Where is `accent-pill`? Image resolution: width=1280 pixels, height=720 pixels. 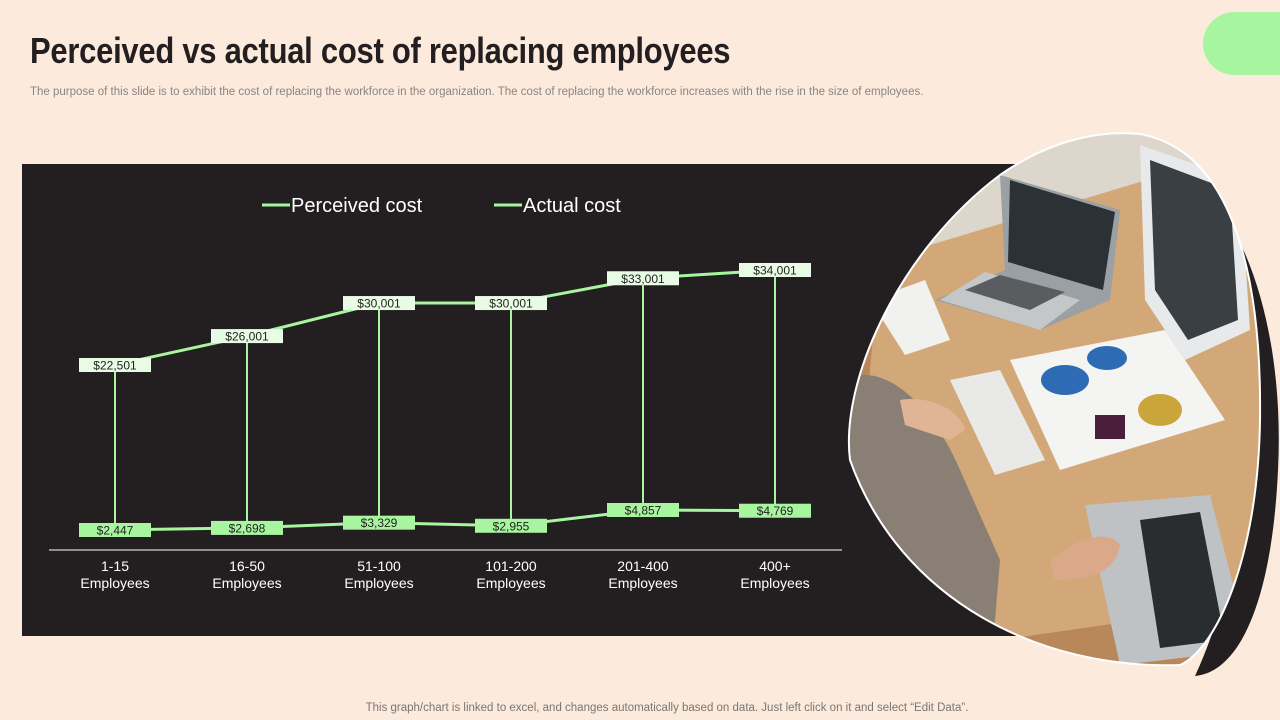 accent-pill is located at coordinates (1241, 43).